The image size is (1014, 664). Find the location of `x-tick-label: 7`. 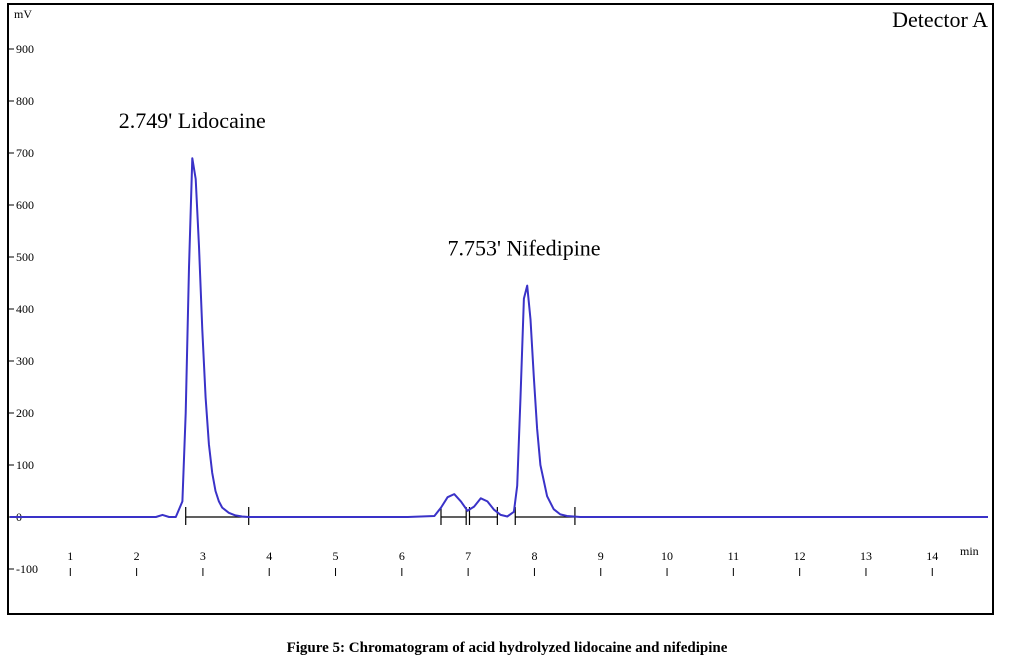

x-tick-label: 7 is located at coordinates (468, 556).